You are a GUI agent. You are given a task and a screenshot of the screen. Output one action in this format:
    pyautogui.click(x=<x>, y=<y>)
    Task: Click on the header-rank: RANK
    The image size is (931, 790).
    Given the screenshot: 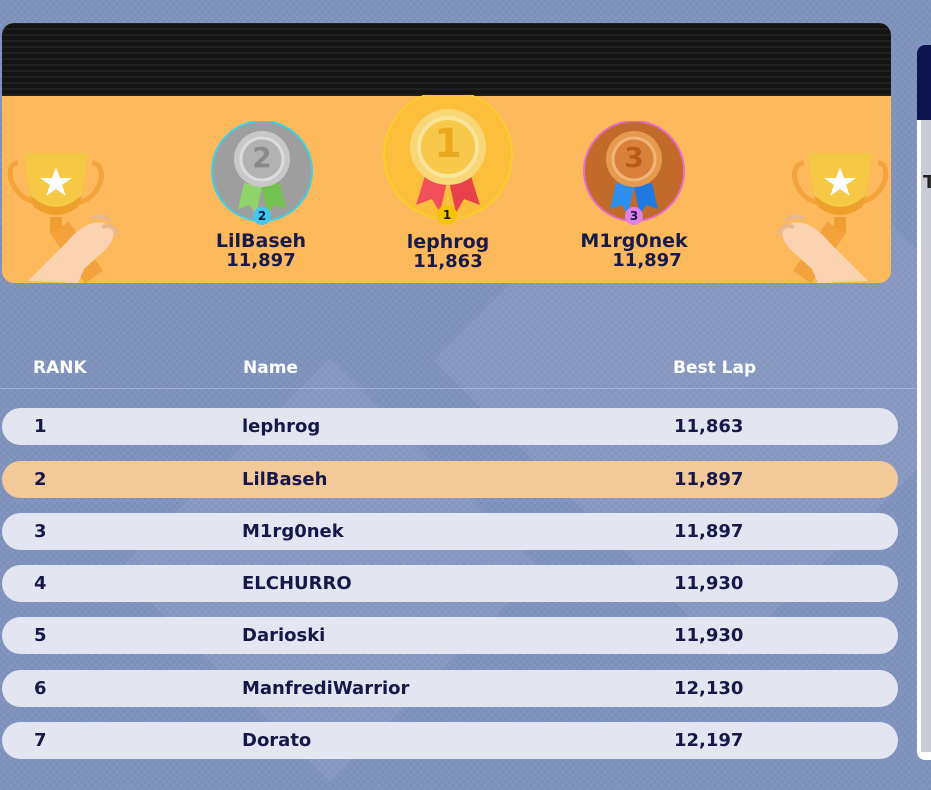 What is the action you would take?
    pyautogui.click(x=60, y=368)
    